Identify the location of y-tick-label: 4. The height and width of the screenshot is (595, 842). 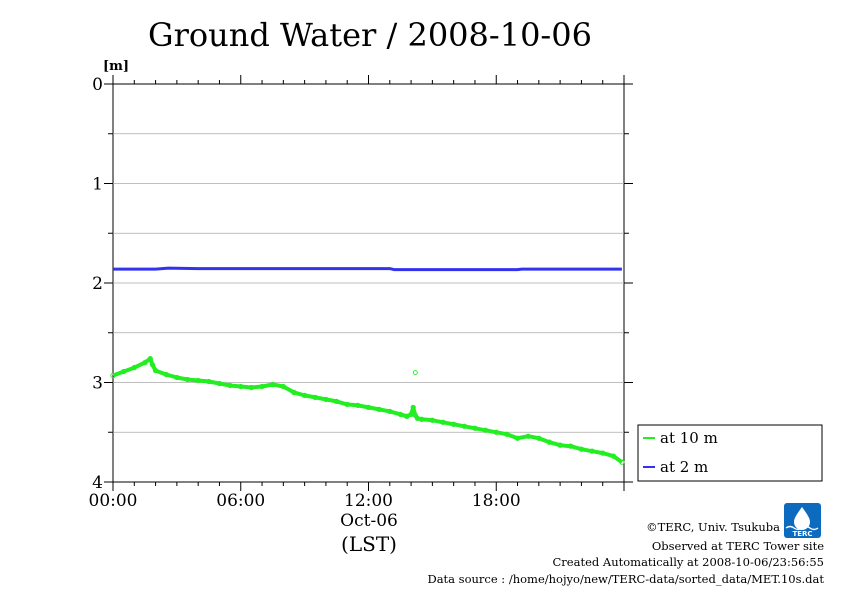
(97, 483).